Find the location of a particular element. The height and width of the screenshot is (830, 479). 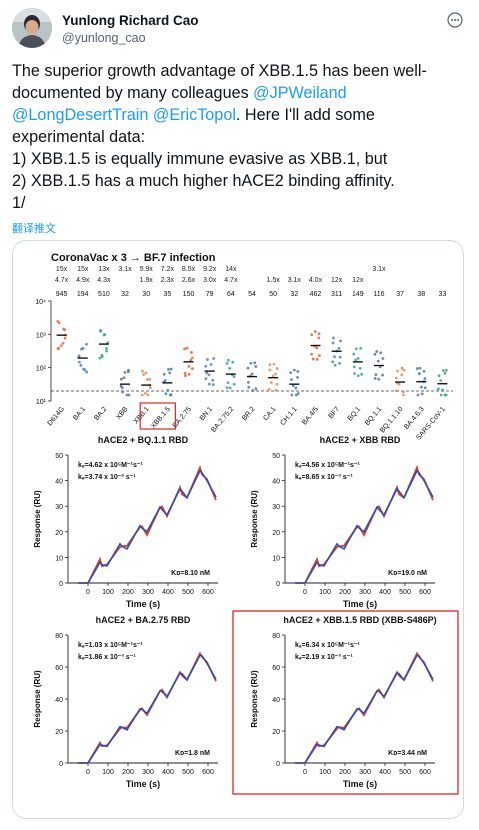

fold-bottom-label: 1.5x is located at coordinates (274, 280).